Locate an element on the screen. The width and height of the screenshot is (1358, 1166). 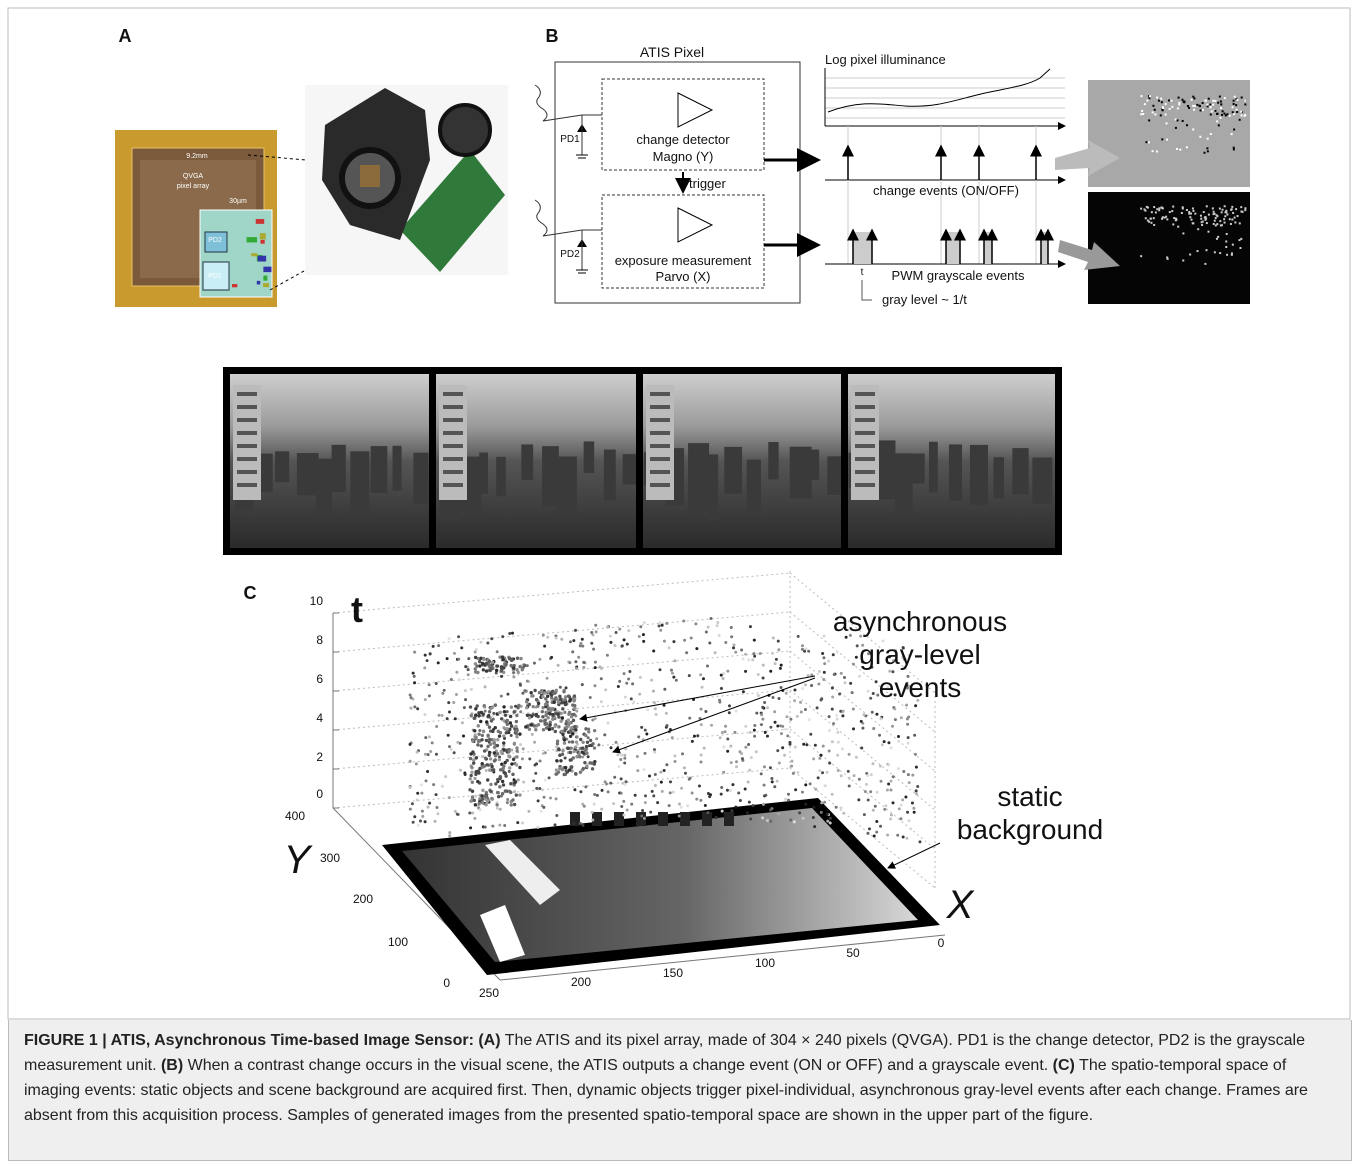
x-tick-label: 100 is located at coordinates (765, 963).